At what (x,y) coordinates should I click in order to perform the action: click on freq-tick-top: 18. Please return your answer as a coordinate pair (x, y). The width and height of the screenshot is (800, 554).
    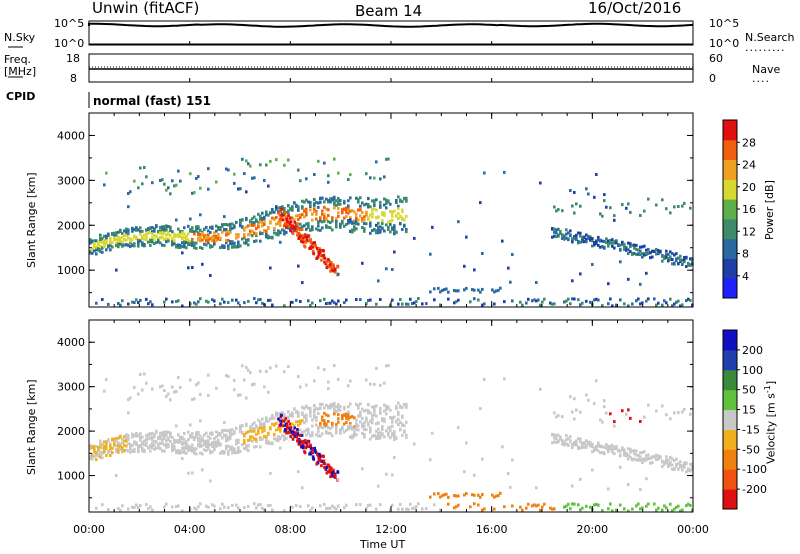
    Looking at the image, I should click on (73, 58).